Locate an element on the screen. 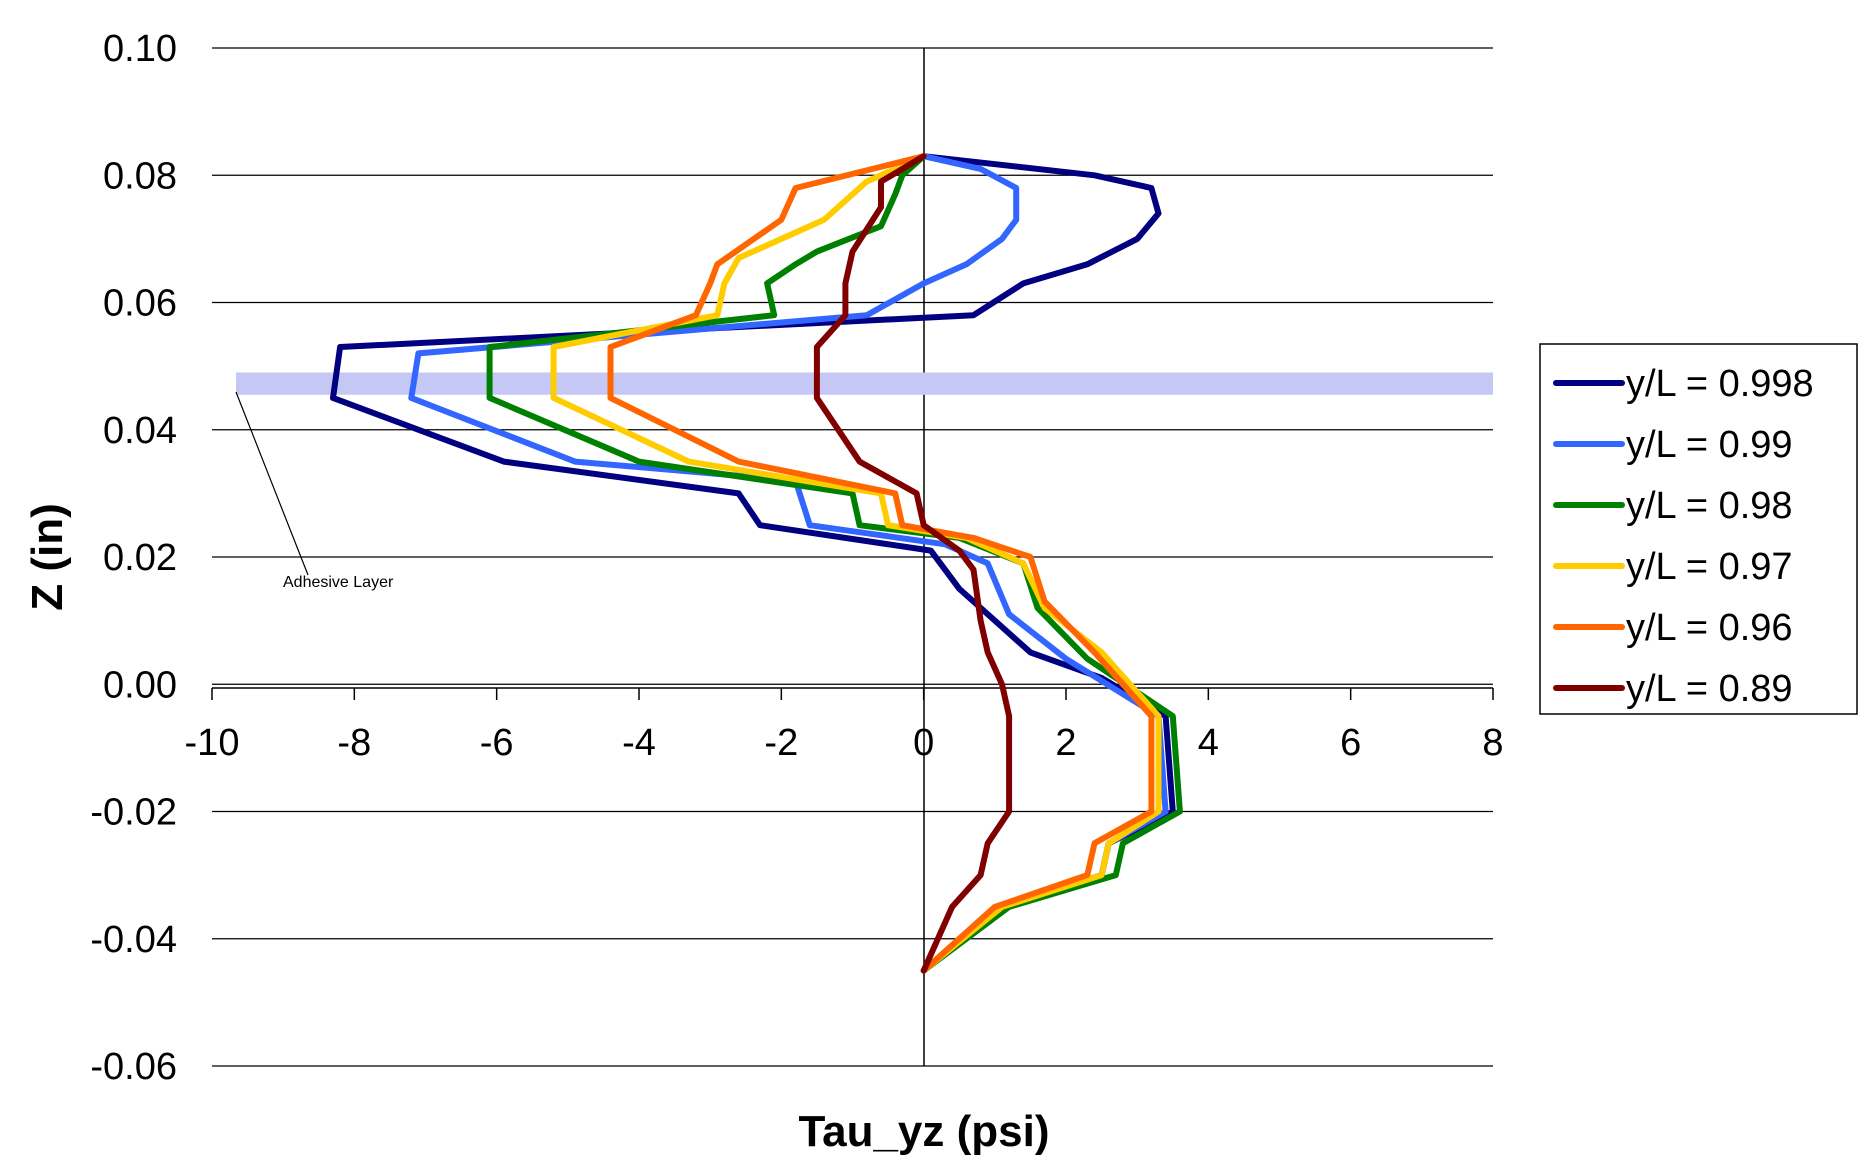 The image size is (1873, 1162). y-tick-label: 0.06 is located at coordinates (140, 304).